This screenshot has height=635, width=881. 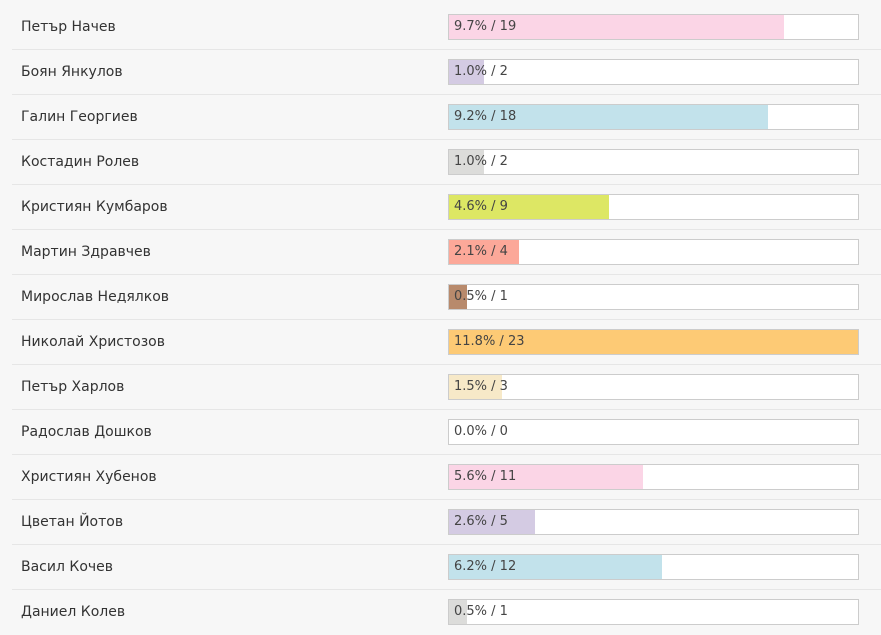 I want to click on result-bar: 6.2% / 12, so click(x=653, y=567).